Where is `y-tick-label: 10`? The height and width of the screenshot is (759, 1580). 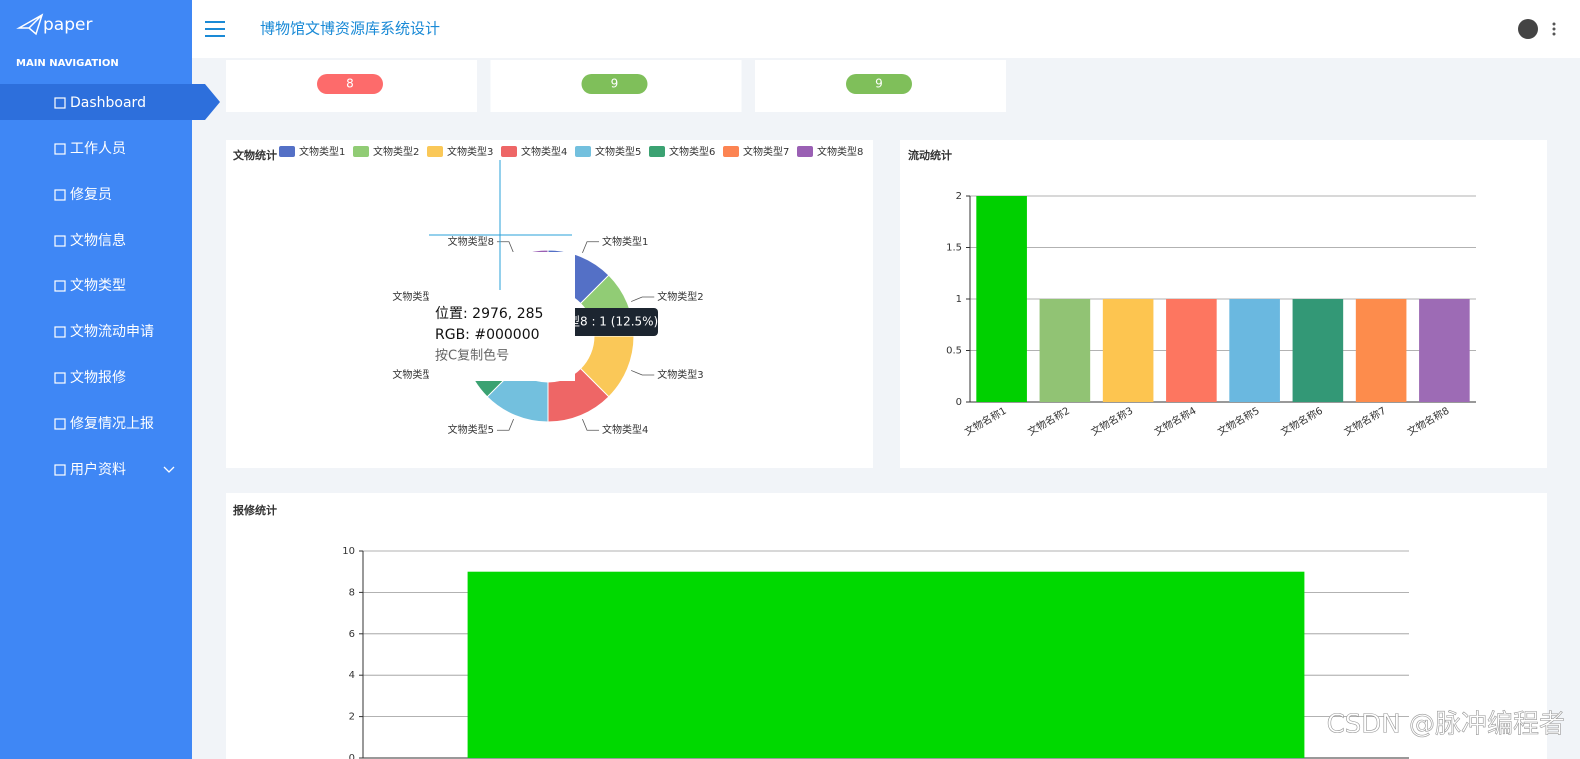
y-tick-label: 10 is located at coordinates (348, 551).